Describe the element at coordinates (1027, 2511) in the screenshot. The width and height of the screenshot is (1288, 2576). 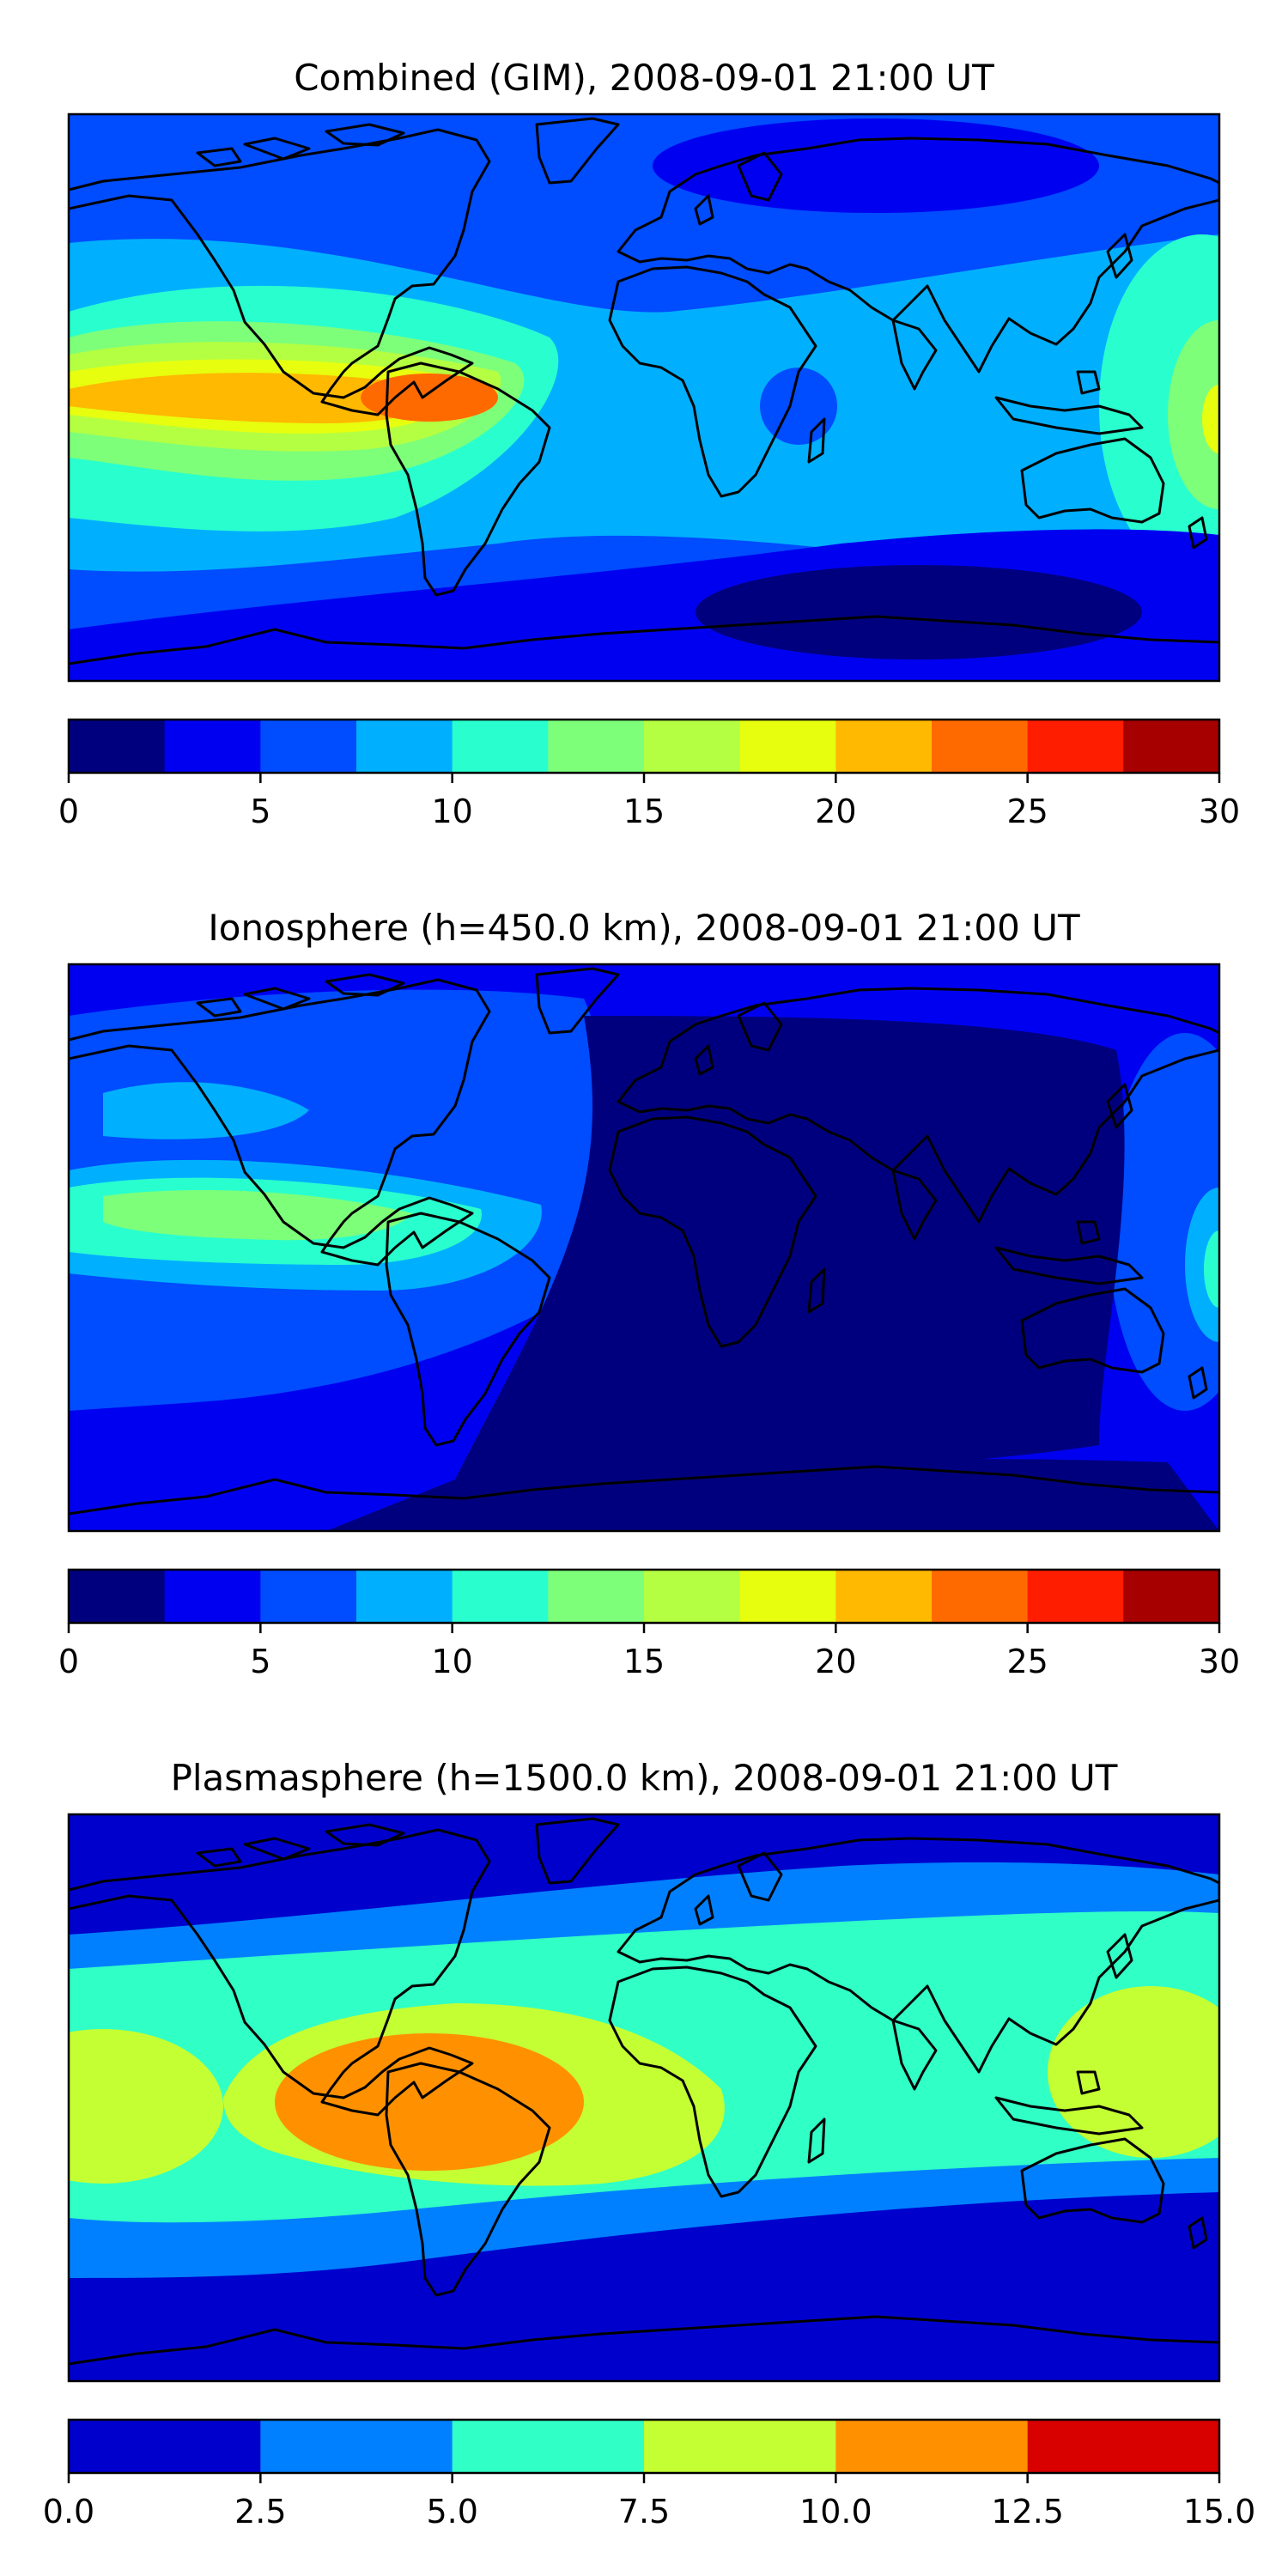
I see `colorbar-tick-label: 12.5` at that location.